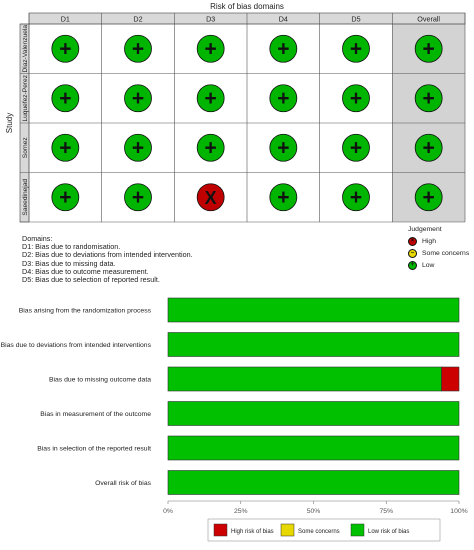 The width and height of the screenshot is (474, 550). What do you see at coordinates (168, 511) in the screenshot?
I see `x-tick-label: 0%` at bounding box center [168, 511].